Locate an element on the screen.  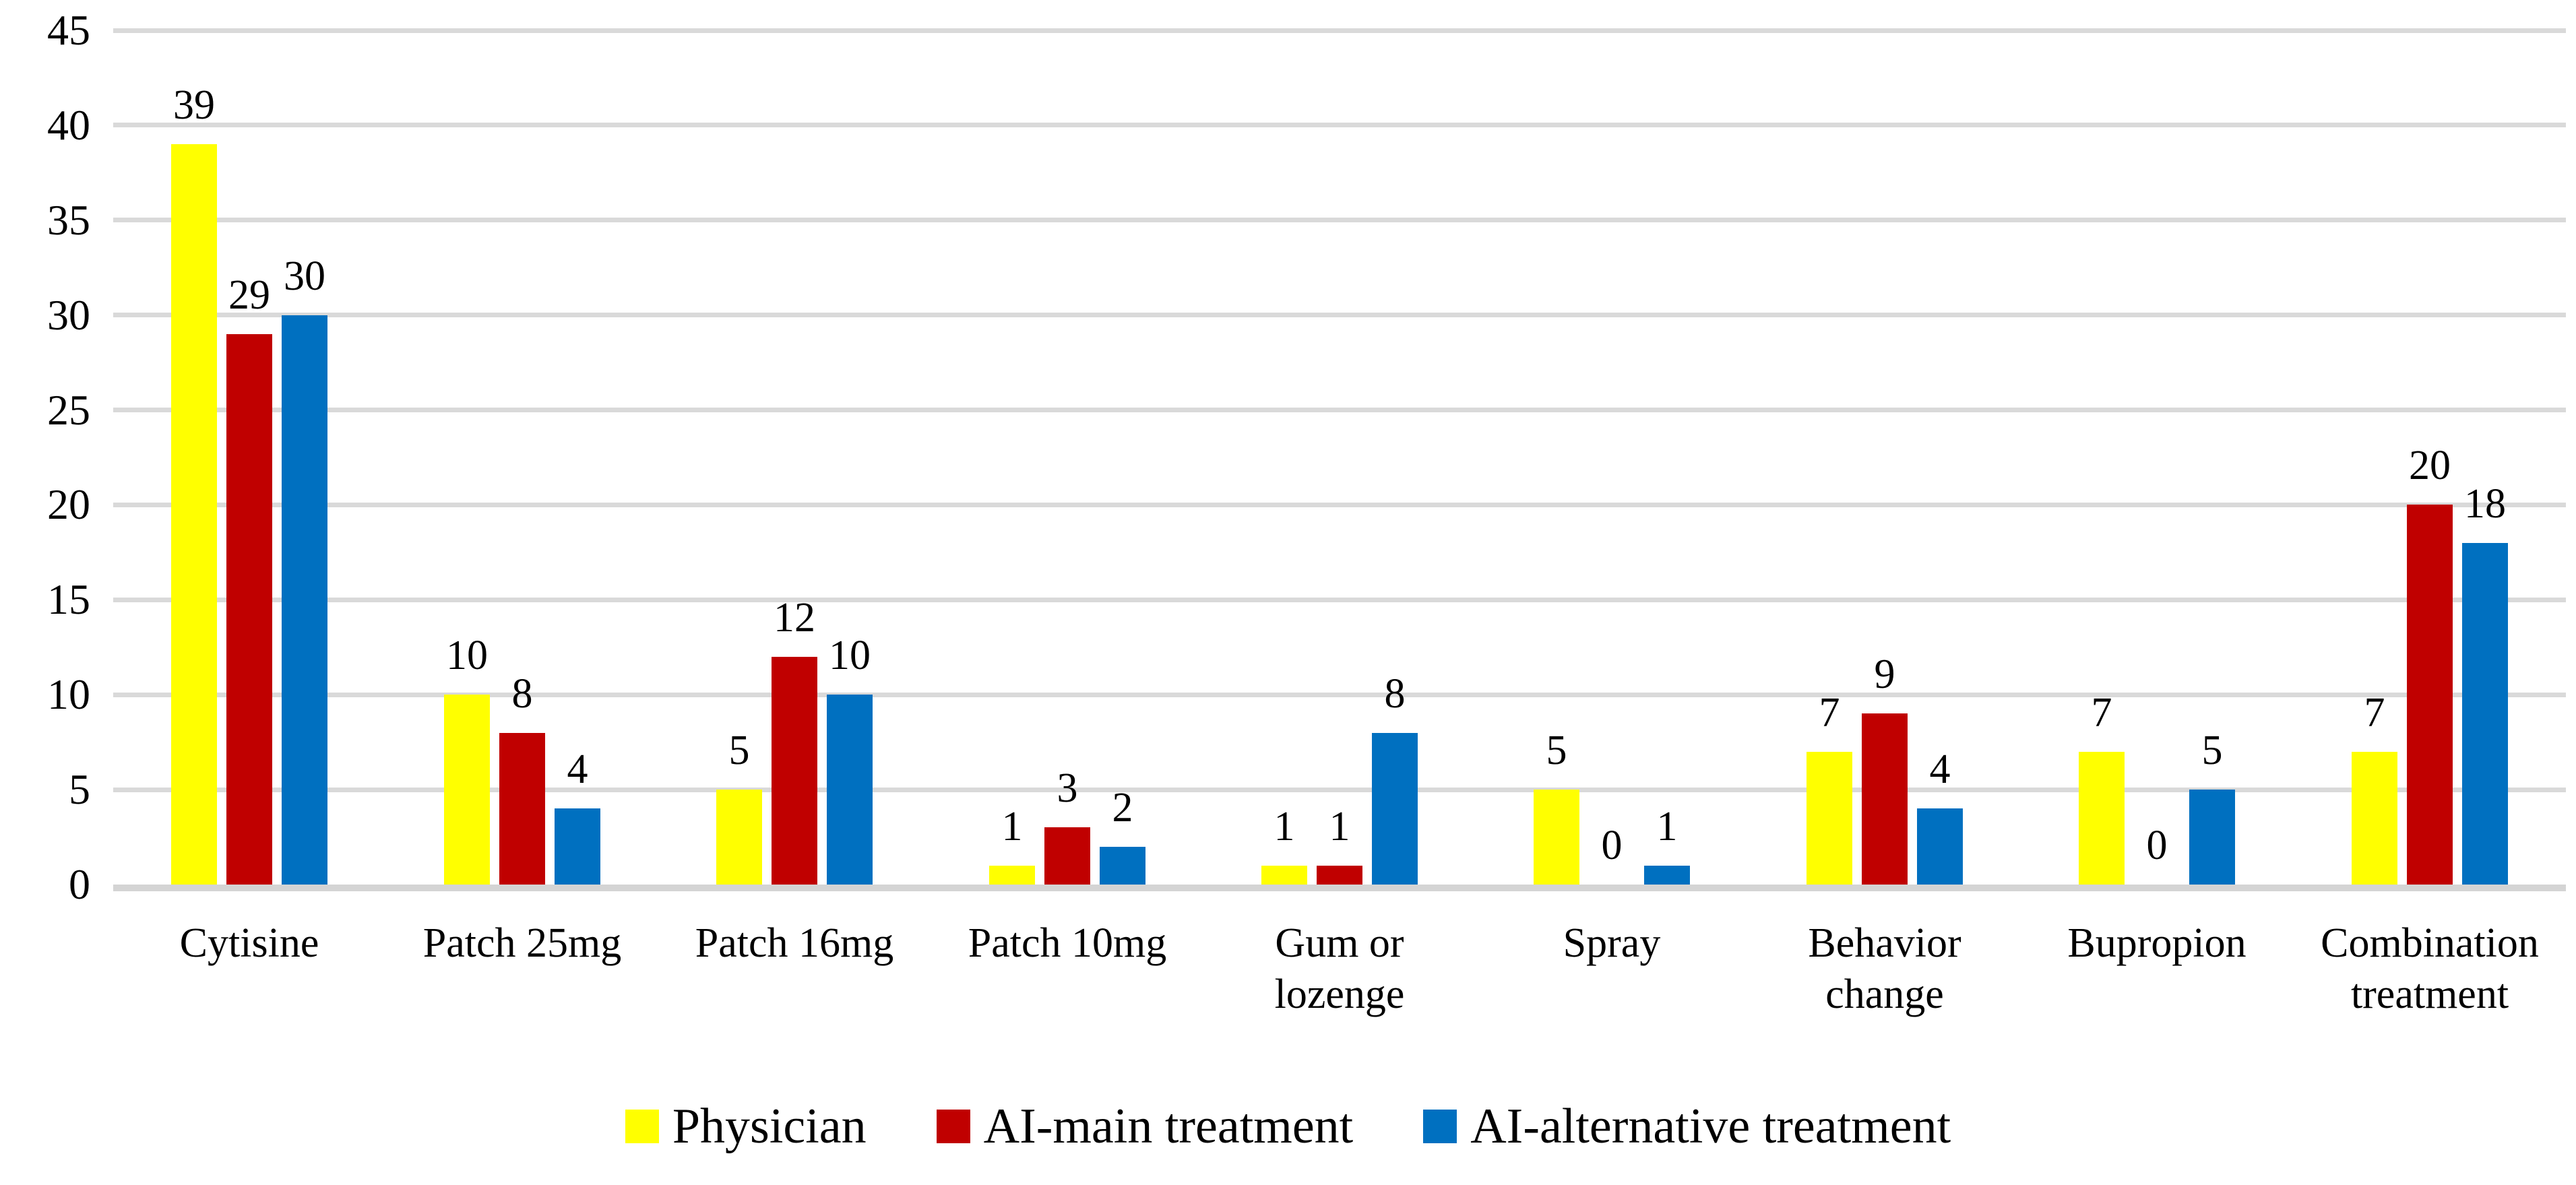
legend-item: Physician is located at coordinates (746, 1126).